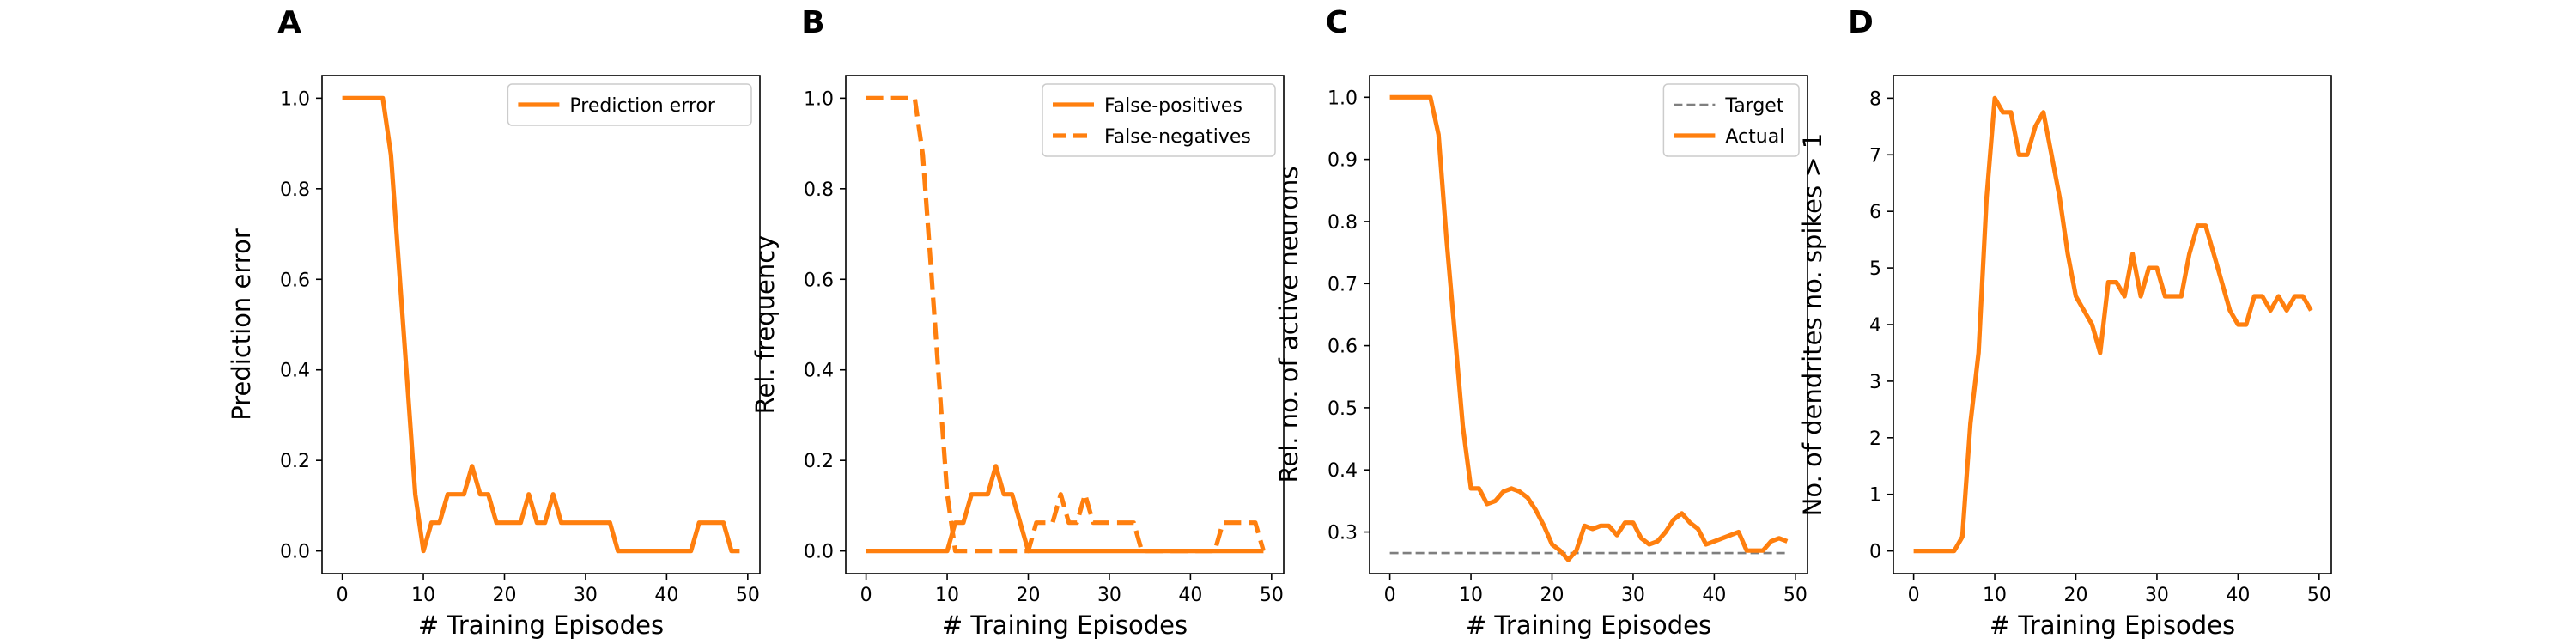 The height and width of the screenshot is (644, 2576). I want to click on legend-label: False-negatives, so click(1177, 137).